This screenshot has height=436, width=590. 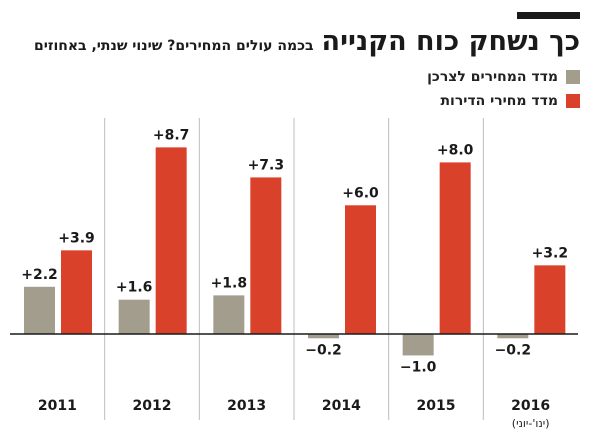 I want to click on data-label-consumer-2013: +1.8, so click(x=229, y=283).